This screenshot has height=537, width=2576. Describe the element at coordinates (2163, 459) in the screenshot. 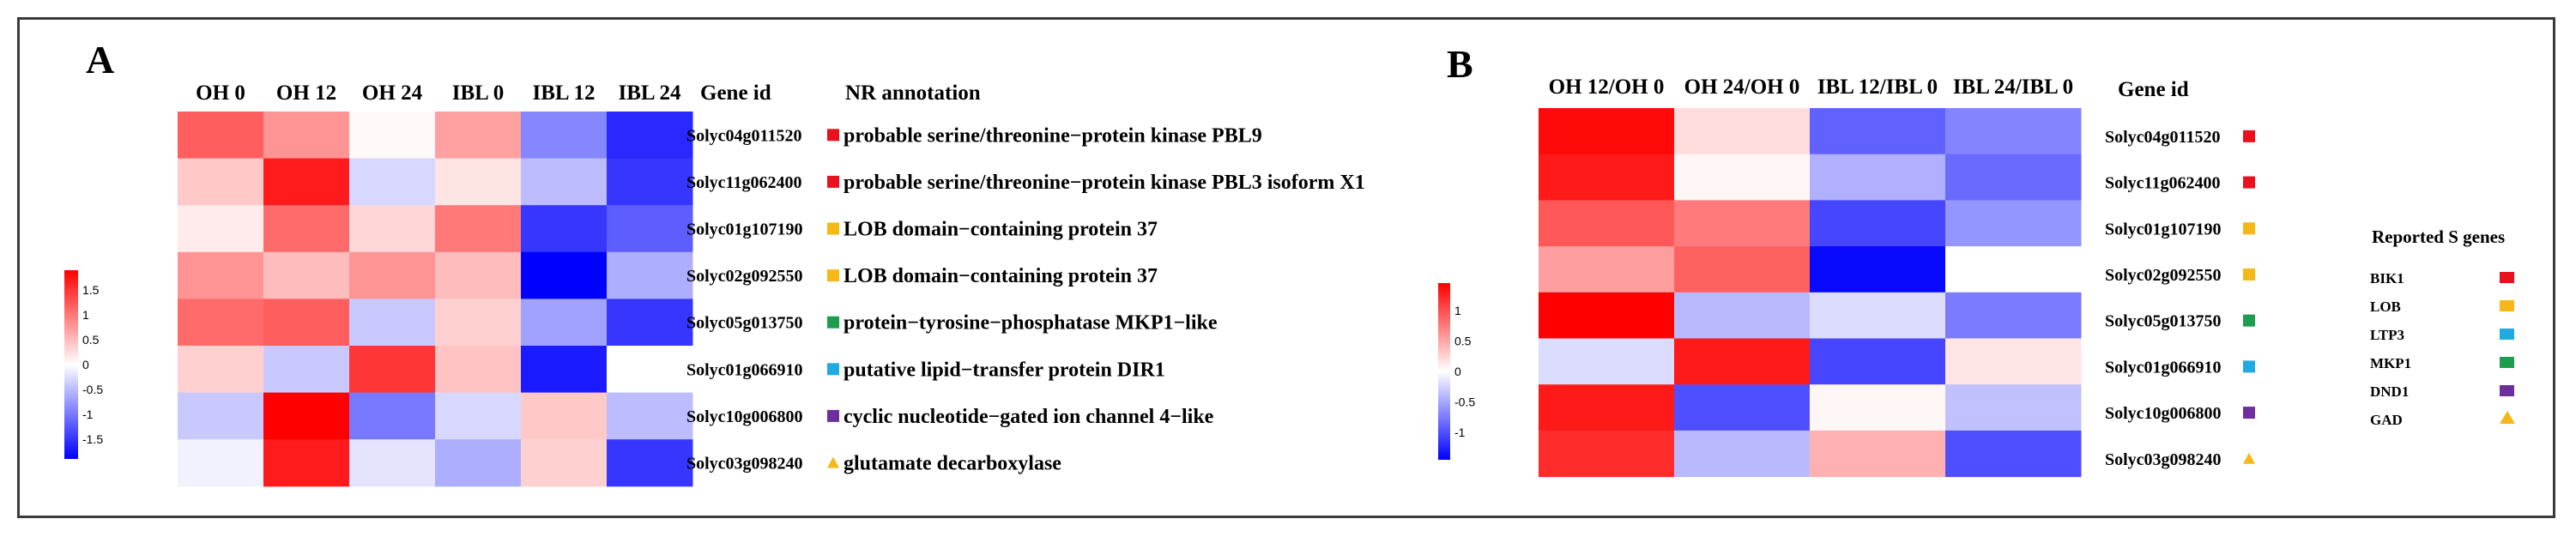

I see `panel-b-gene-id: Solyc03g098240` at that location.